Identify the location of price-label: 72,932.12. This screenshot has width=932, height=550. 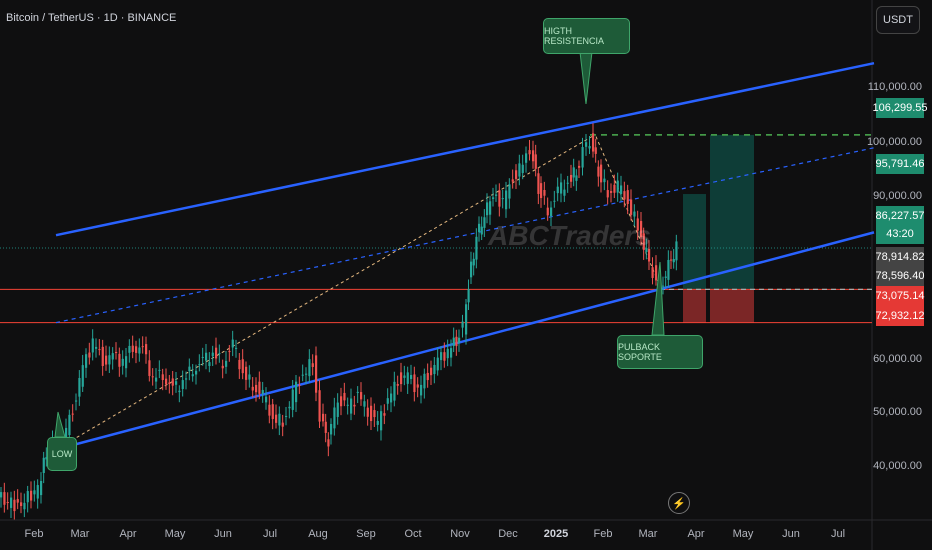
(900, 316).